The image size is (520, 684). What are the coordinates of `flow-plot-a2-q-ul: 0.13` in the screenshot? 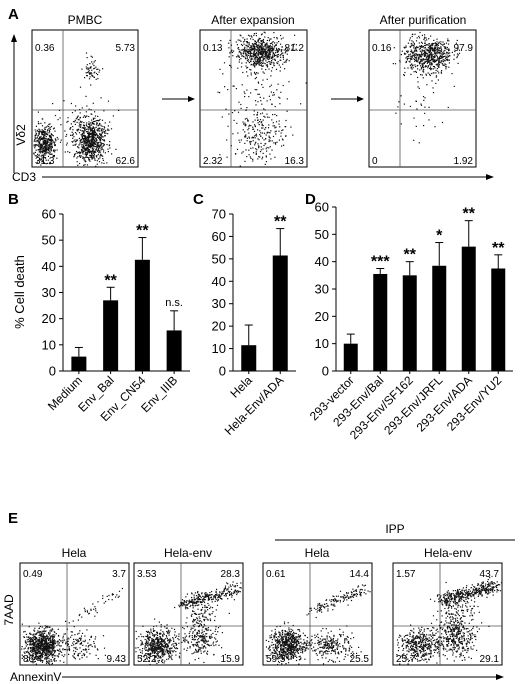 It's located at (213, 48).